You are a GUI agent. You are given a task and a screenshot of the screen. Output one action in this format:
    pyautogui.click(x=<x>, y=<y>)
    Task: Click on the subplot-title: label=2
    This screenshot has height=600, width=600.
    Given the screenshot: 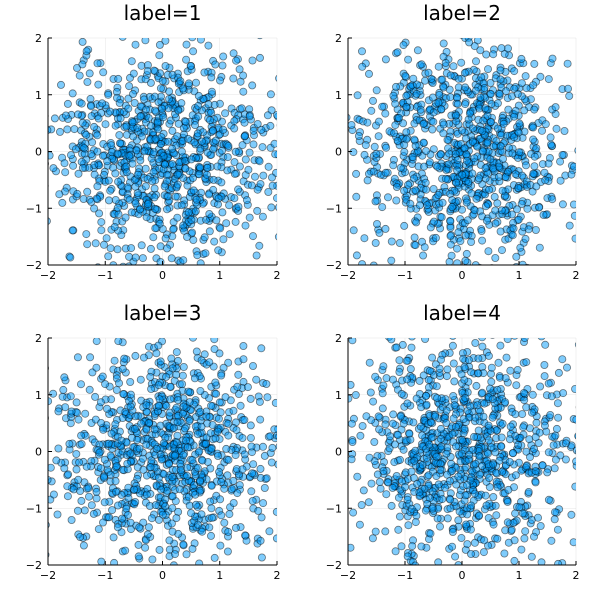 What is the action you would take?
    pyautogui.click(x=462, y=13)
    